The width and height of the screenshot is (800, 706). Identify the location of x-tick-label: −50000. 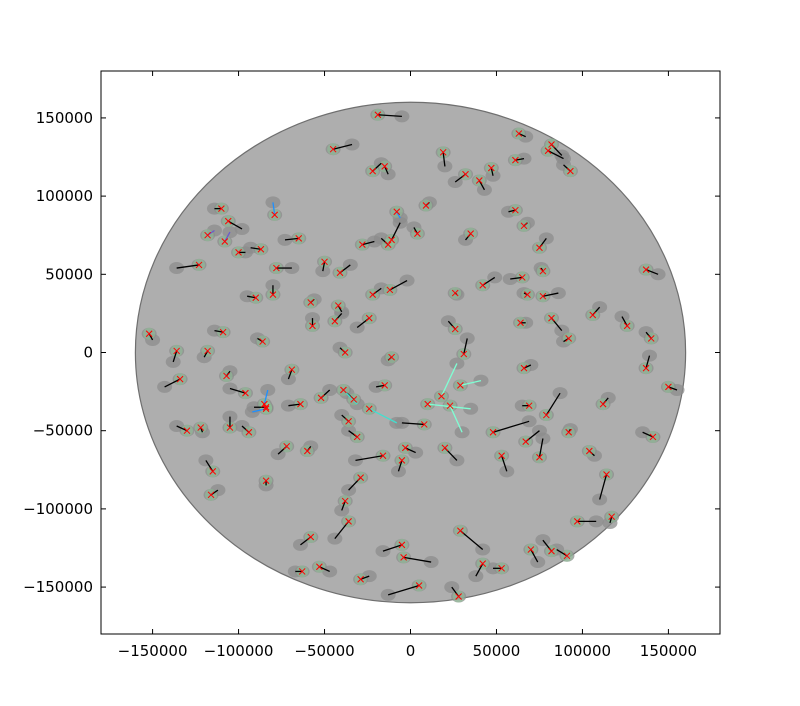
(324, 651).